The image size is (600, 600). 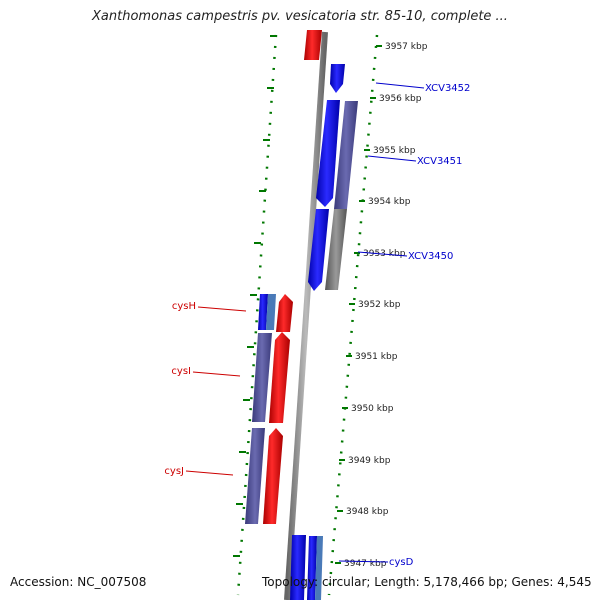 I want to click on feature-red-top, so click(x=313, y=45).